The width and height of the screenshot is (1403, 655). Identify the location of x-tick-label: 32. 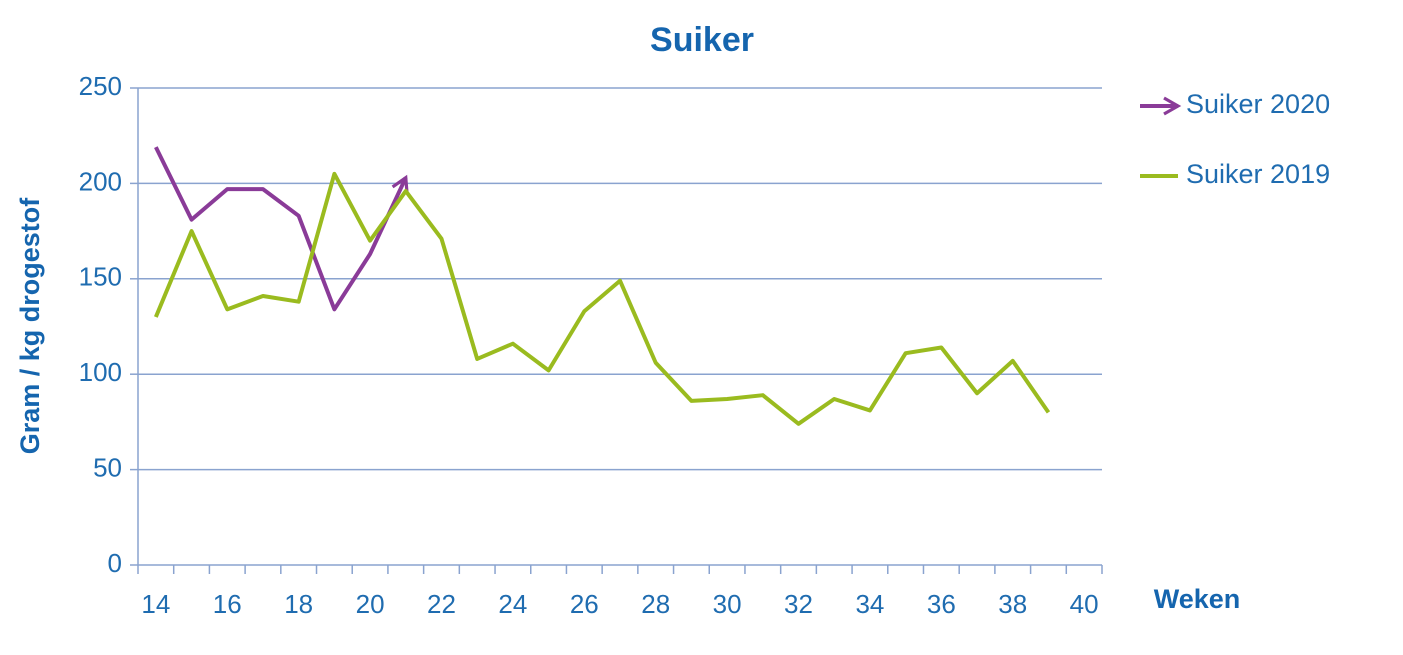
(798, 604).